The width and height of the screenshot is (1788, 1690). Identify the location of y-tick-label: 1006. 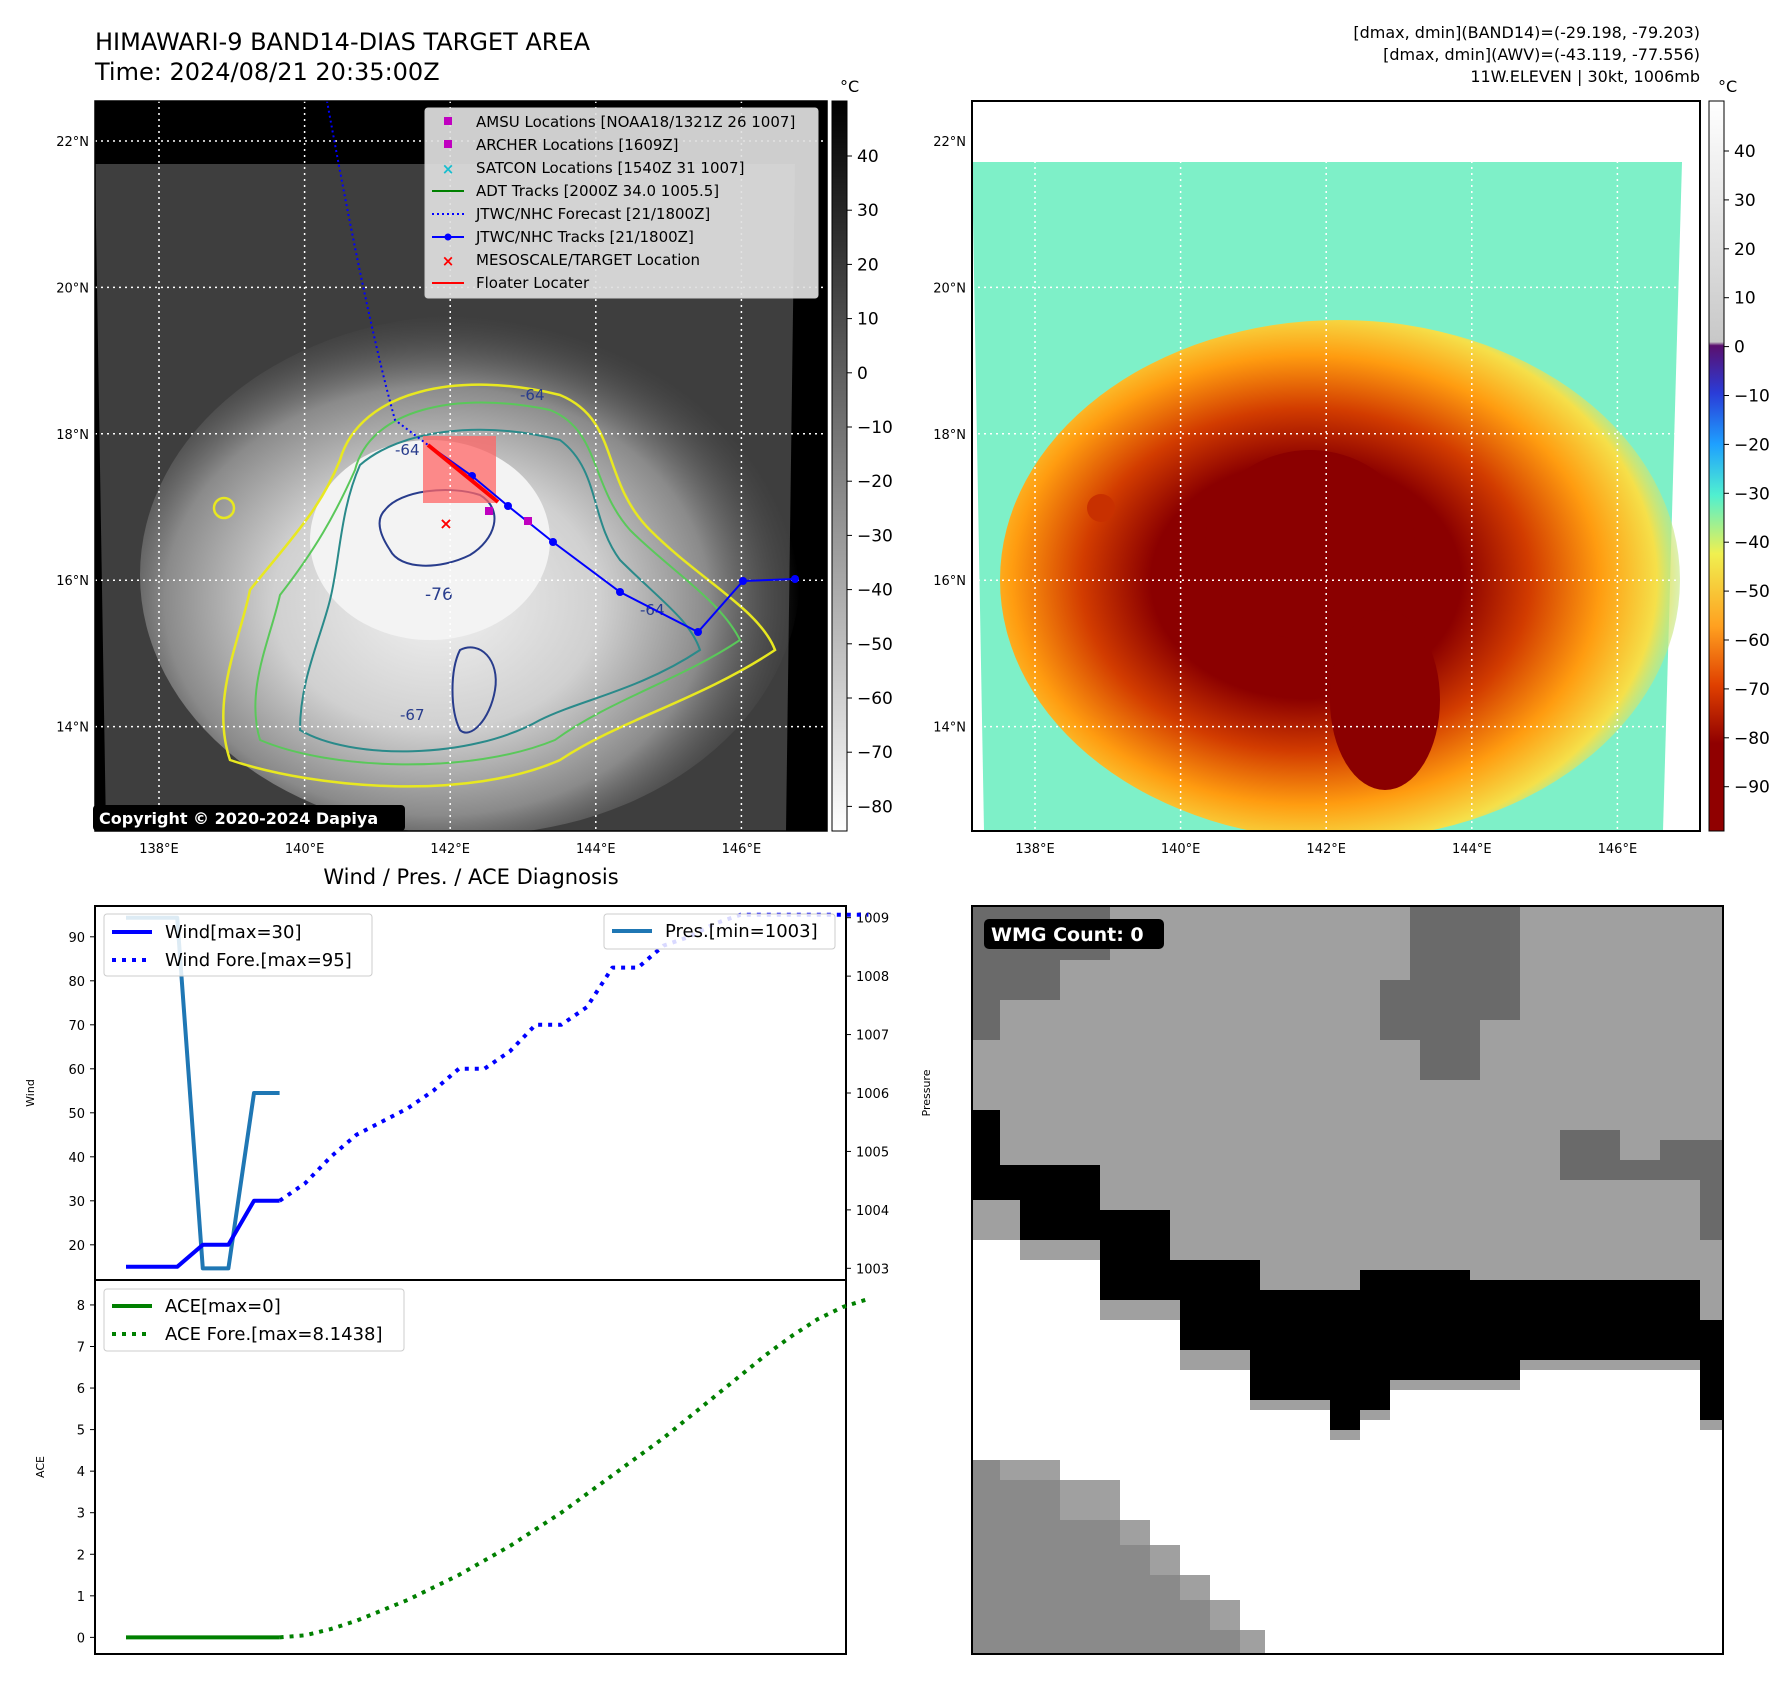
(872, 1094).